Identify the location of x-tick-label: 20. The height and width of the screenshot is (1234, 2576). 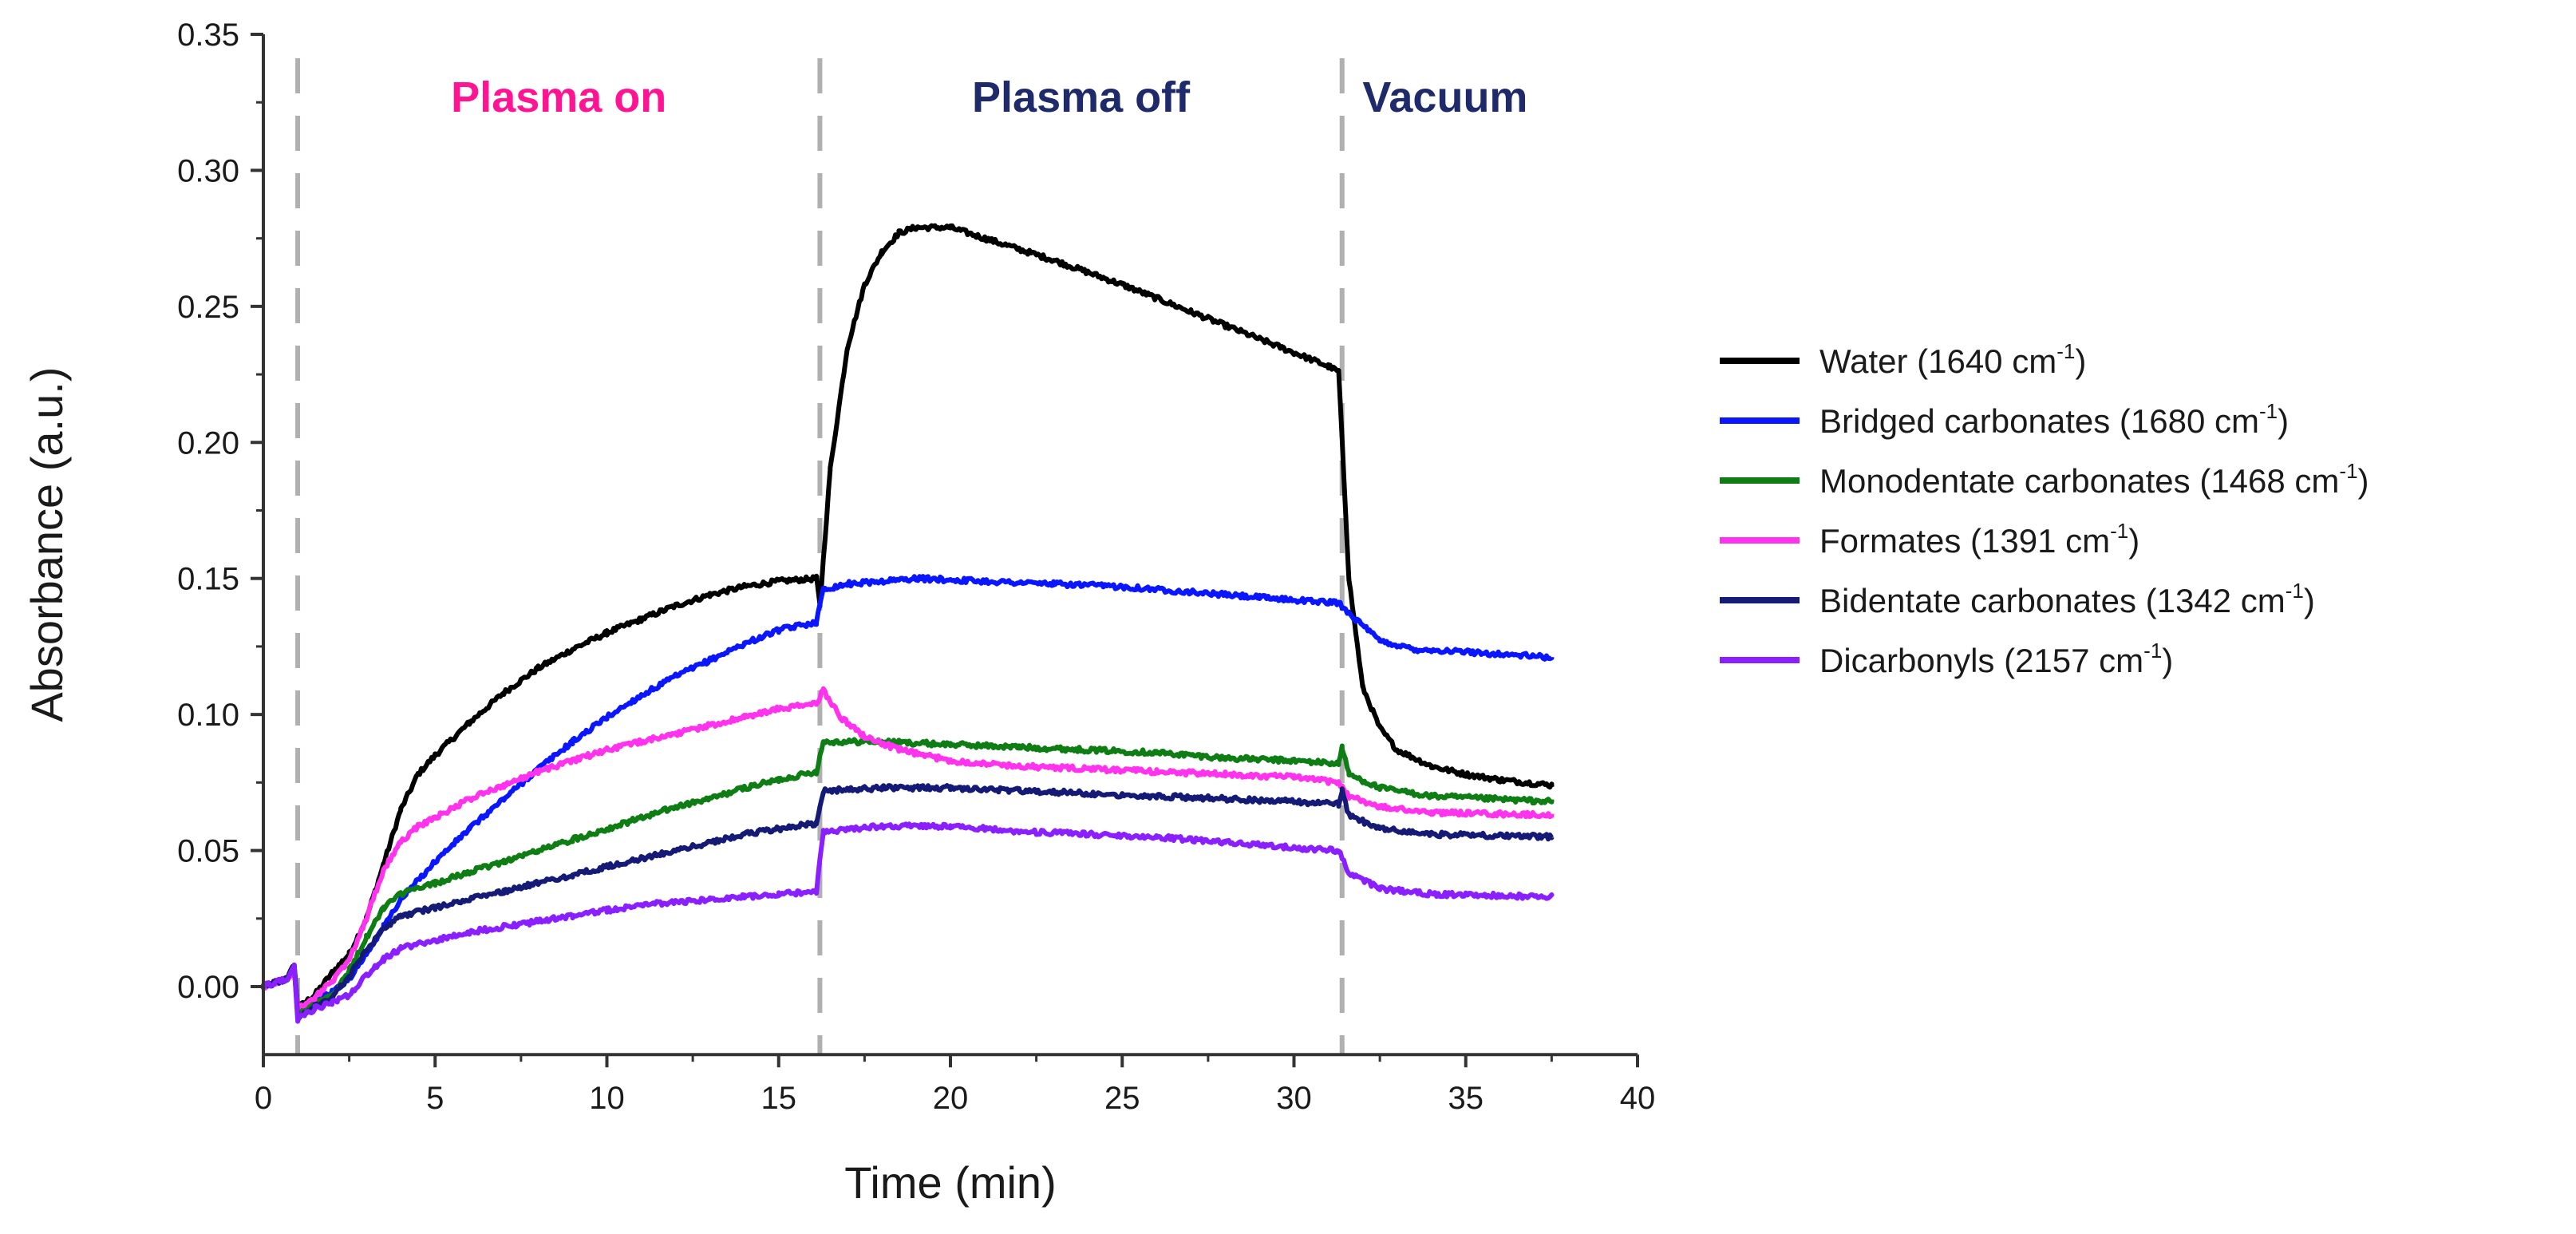
(951, 1098).